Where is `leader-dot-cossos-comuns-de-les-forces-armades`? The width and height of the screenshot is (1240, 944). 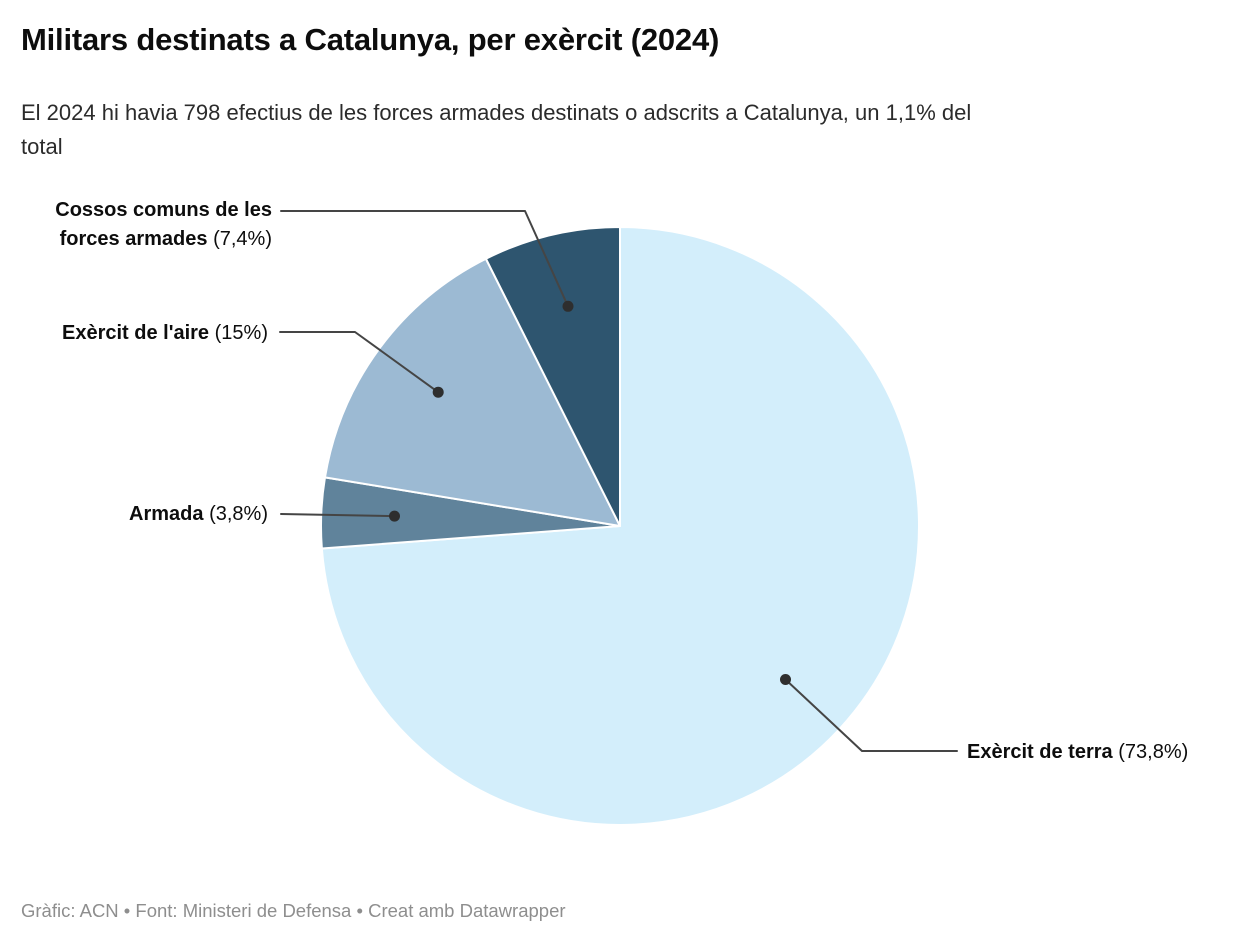 leader-dot-cossos-comuns-de-les-forces-armades is located at coordinates (568, 306).